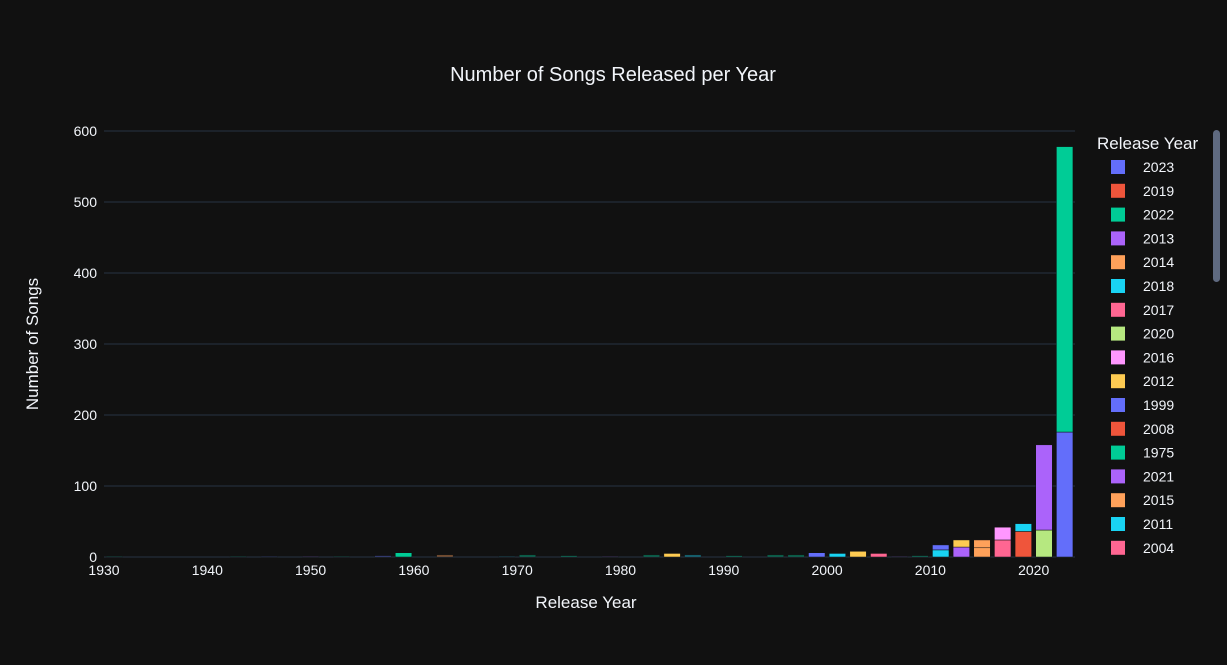 This screenshot has width=1227, height=665. What do you see at coordinates (1216, 206) in the screenshot?
I see `legend-scrollbar` at bounding box center [1216, 206].